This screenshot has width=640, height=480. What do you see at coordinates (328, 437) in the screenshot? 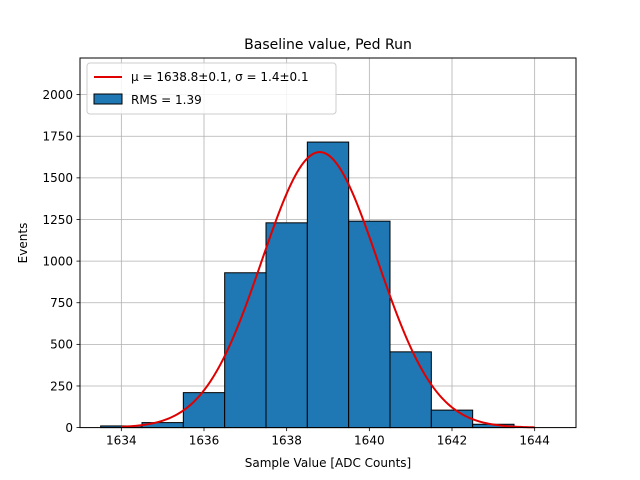
I see `x-axis-ticks: 1634 1636 1638 1640 1642 1644` at bounding box center [328, 437].